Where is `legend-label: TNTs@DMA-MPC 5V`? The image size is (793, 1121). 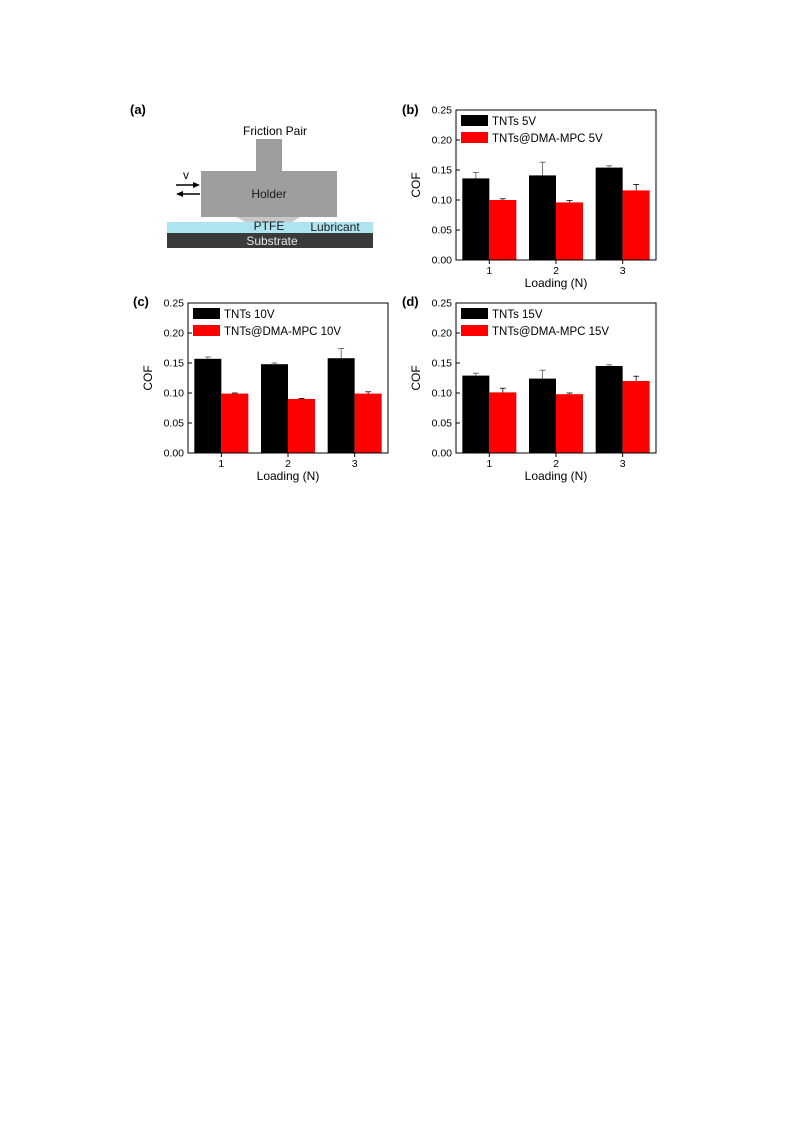 legend-label: TNTs@DMA-MPC 5V is located at coordinates (547, 139).